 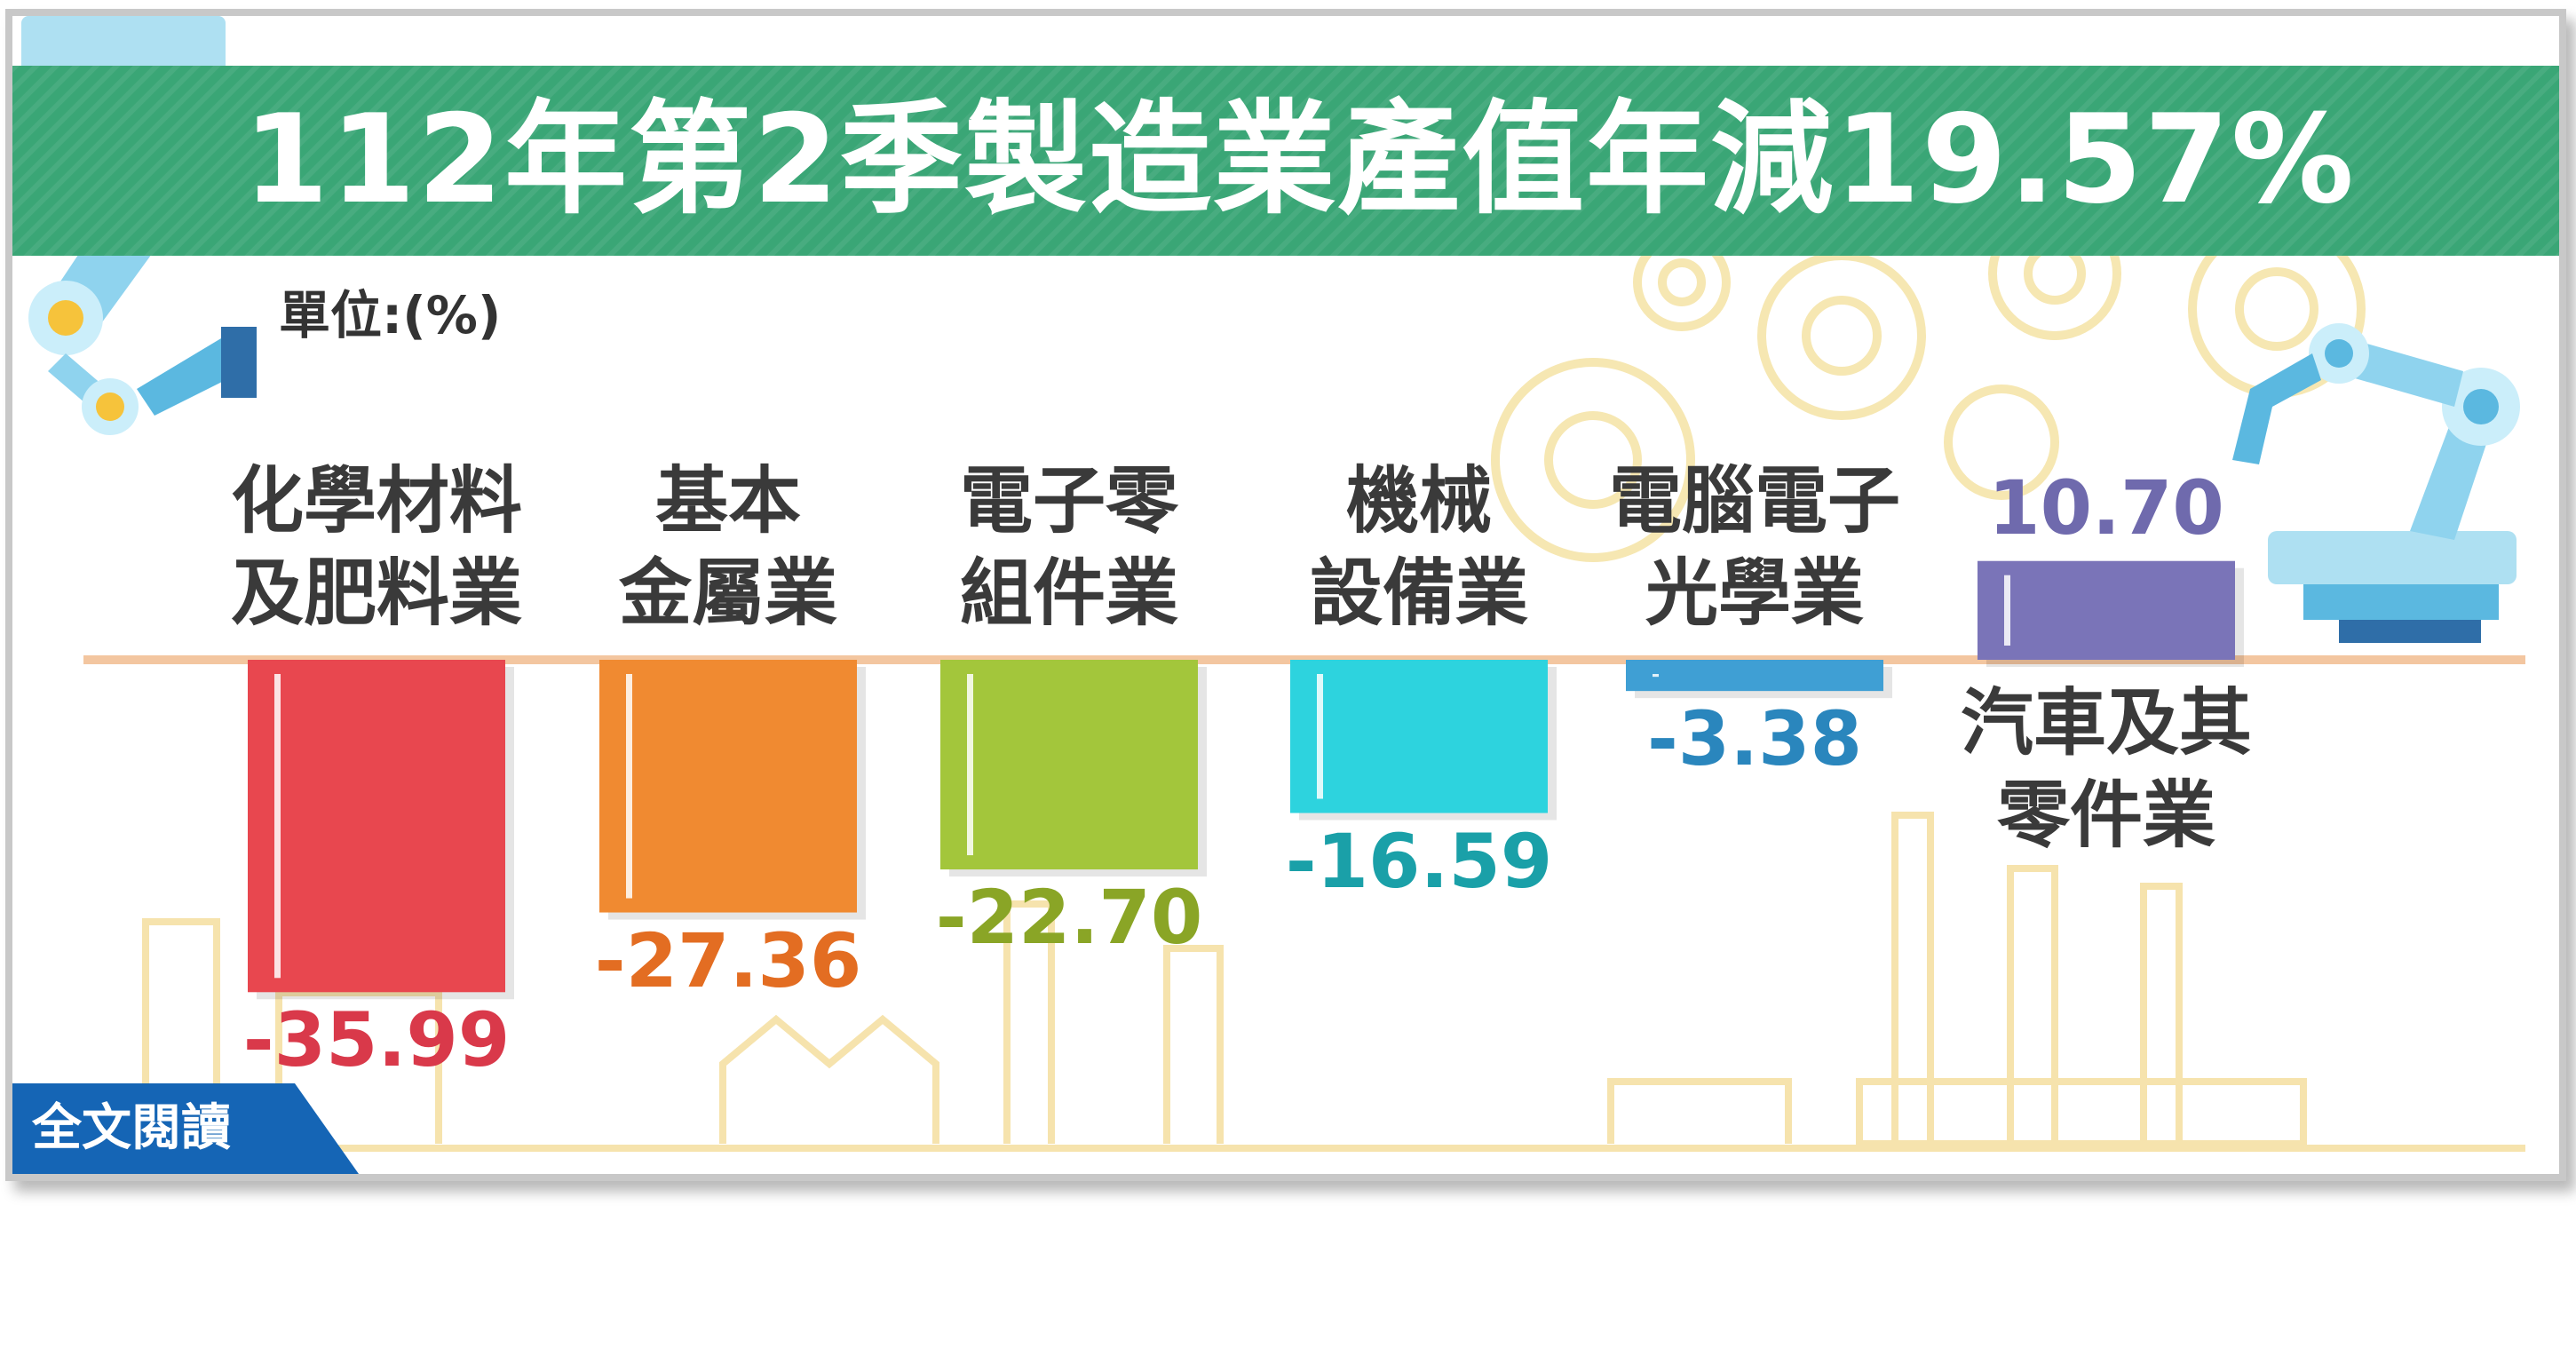 I want to click on category-label: 化學材料 及肥料業, so click(x=376, y=547).